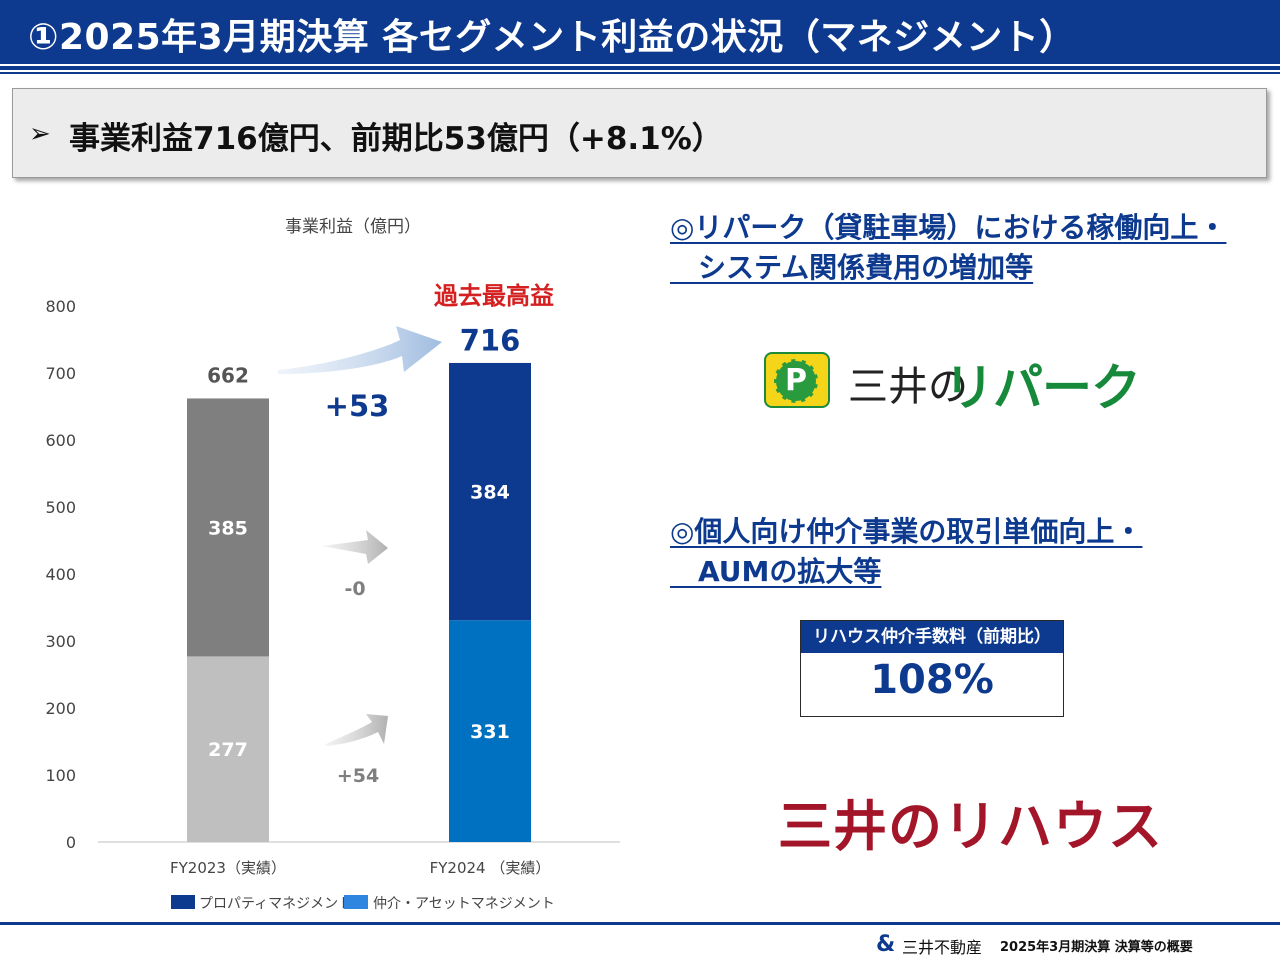  I want to click on bar-total-label: 662, so click(228, 375).